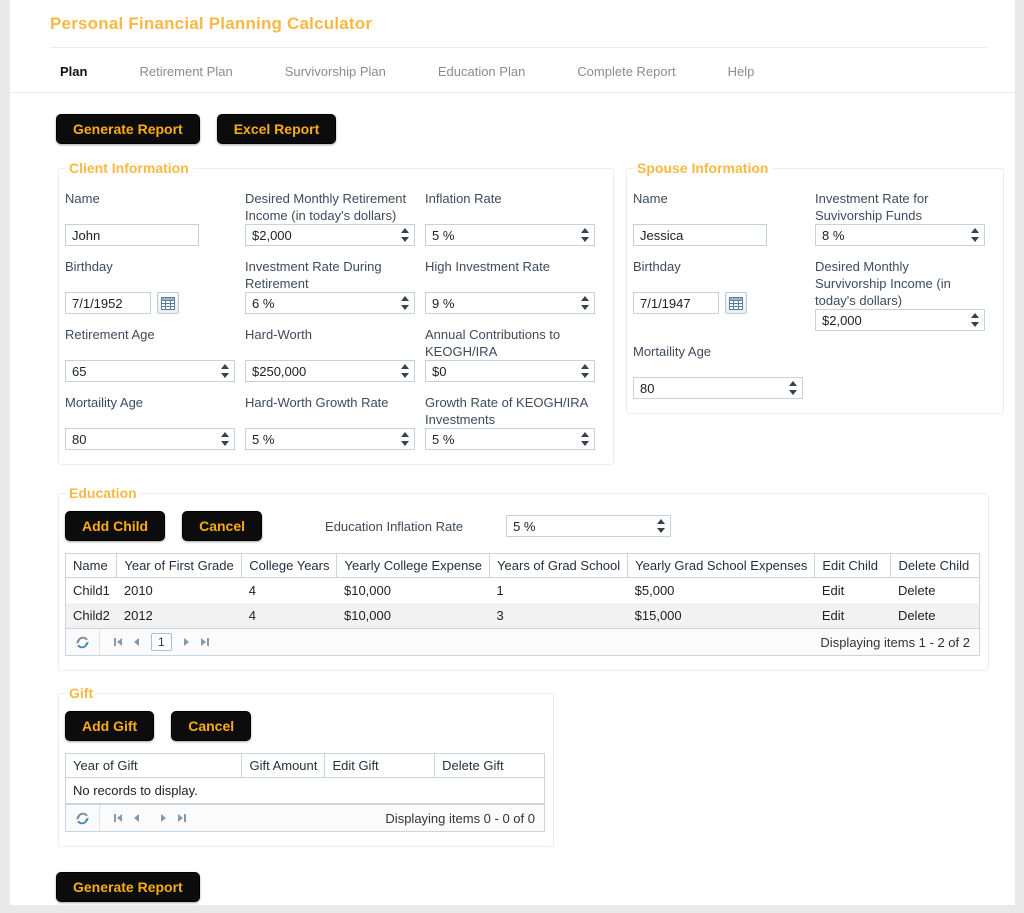 The width and height of the screenshot is (1024, 913). What do you see at coordinates (222, 526) in the screenshot?
I see `education-cancel-button: Cancel` at bounding box center [222, 526].